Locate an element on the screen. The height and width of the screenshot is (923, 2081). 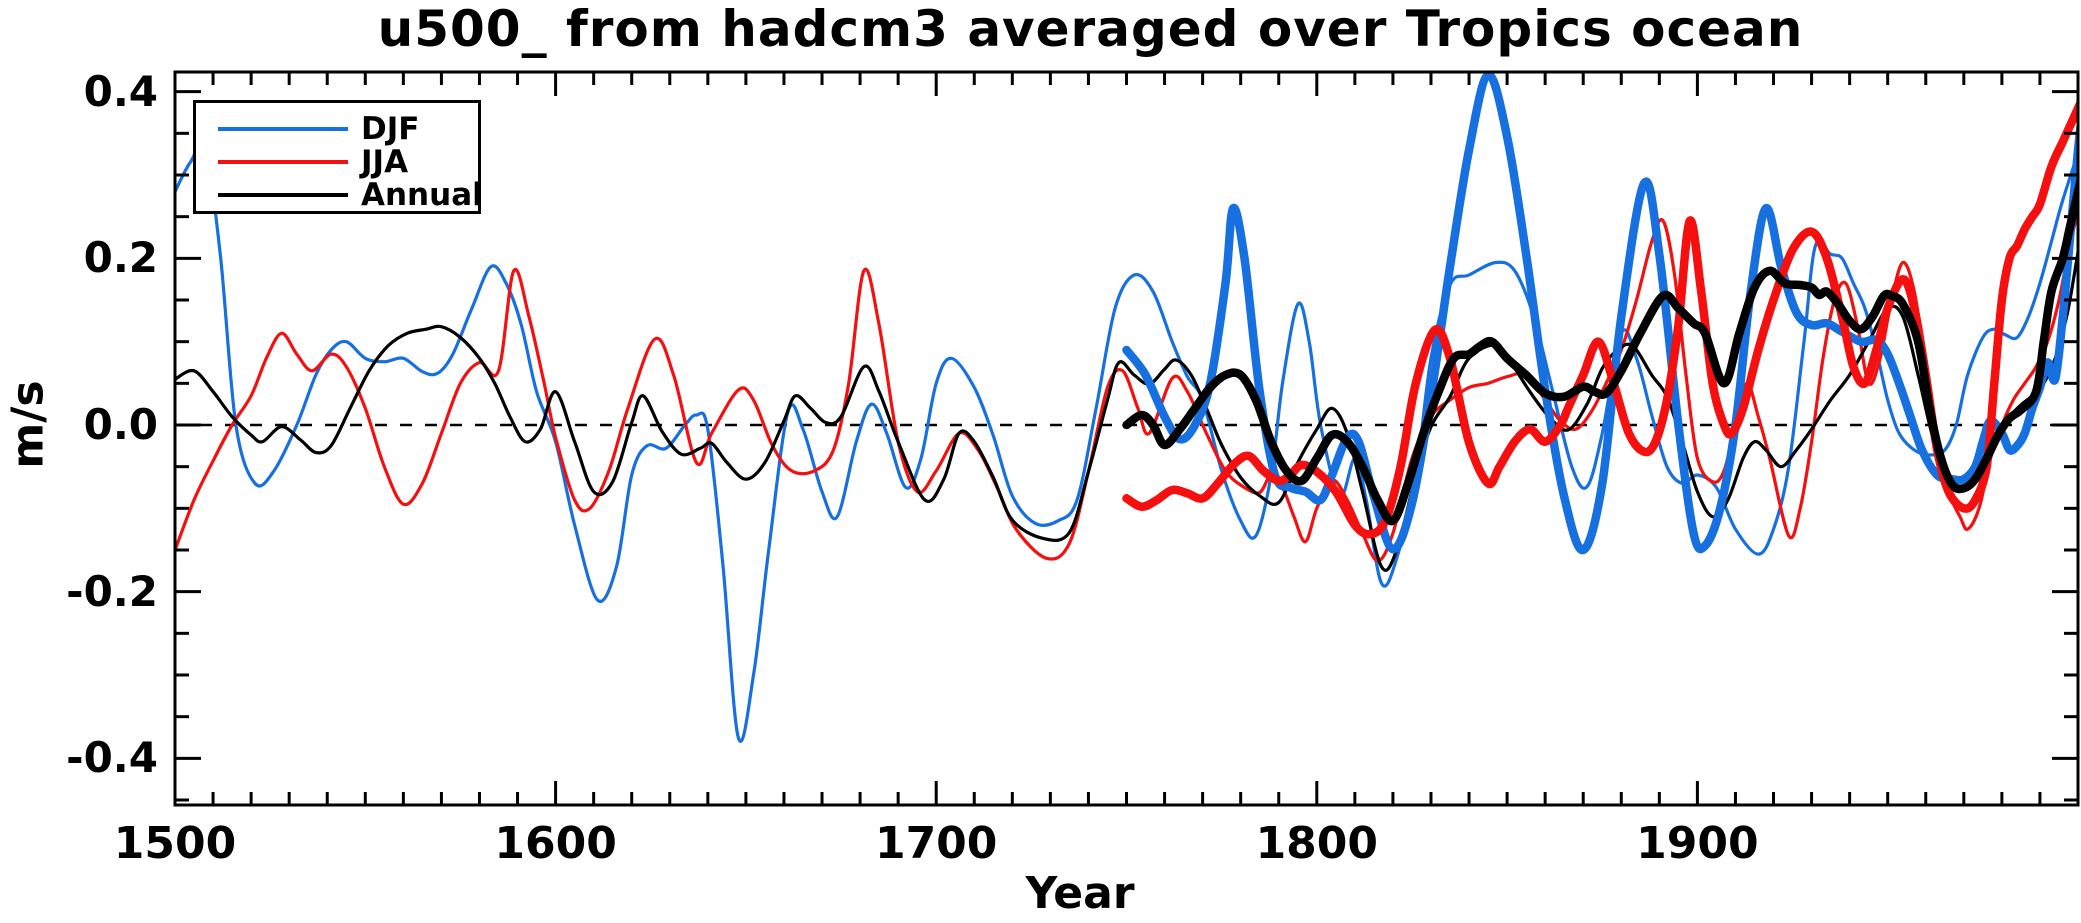
legend-item-annual: Annual is located at coordinates (339, 195).